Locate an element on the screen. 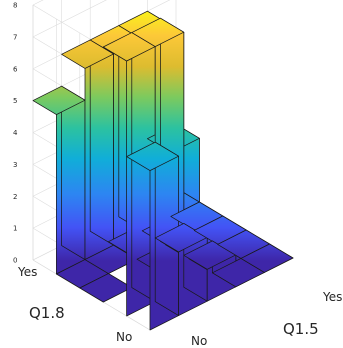 Image resolution: width=343 pixels, height=348 pixels. z-tick-labels: 0 1 2 3 4 5 6 7 8 is located at coordinates (15, 133).